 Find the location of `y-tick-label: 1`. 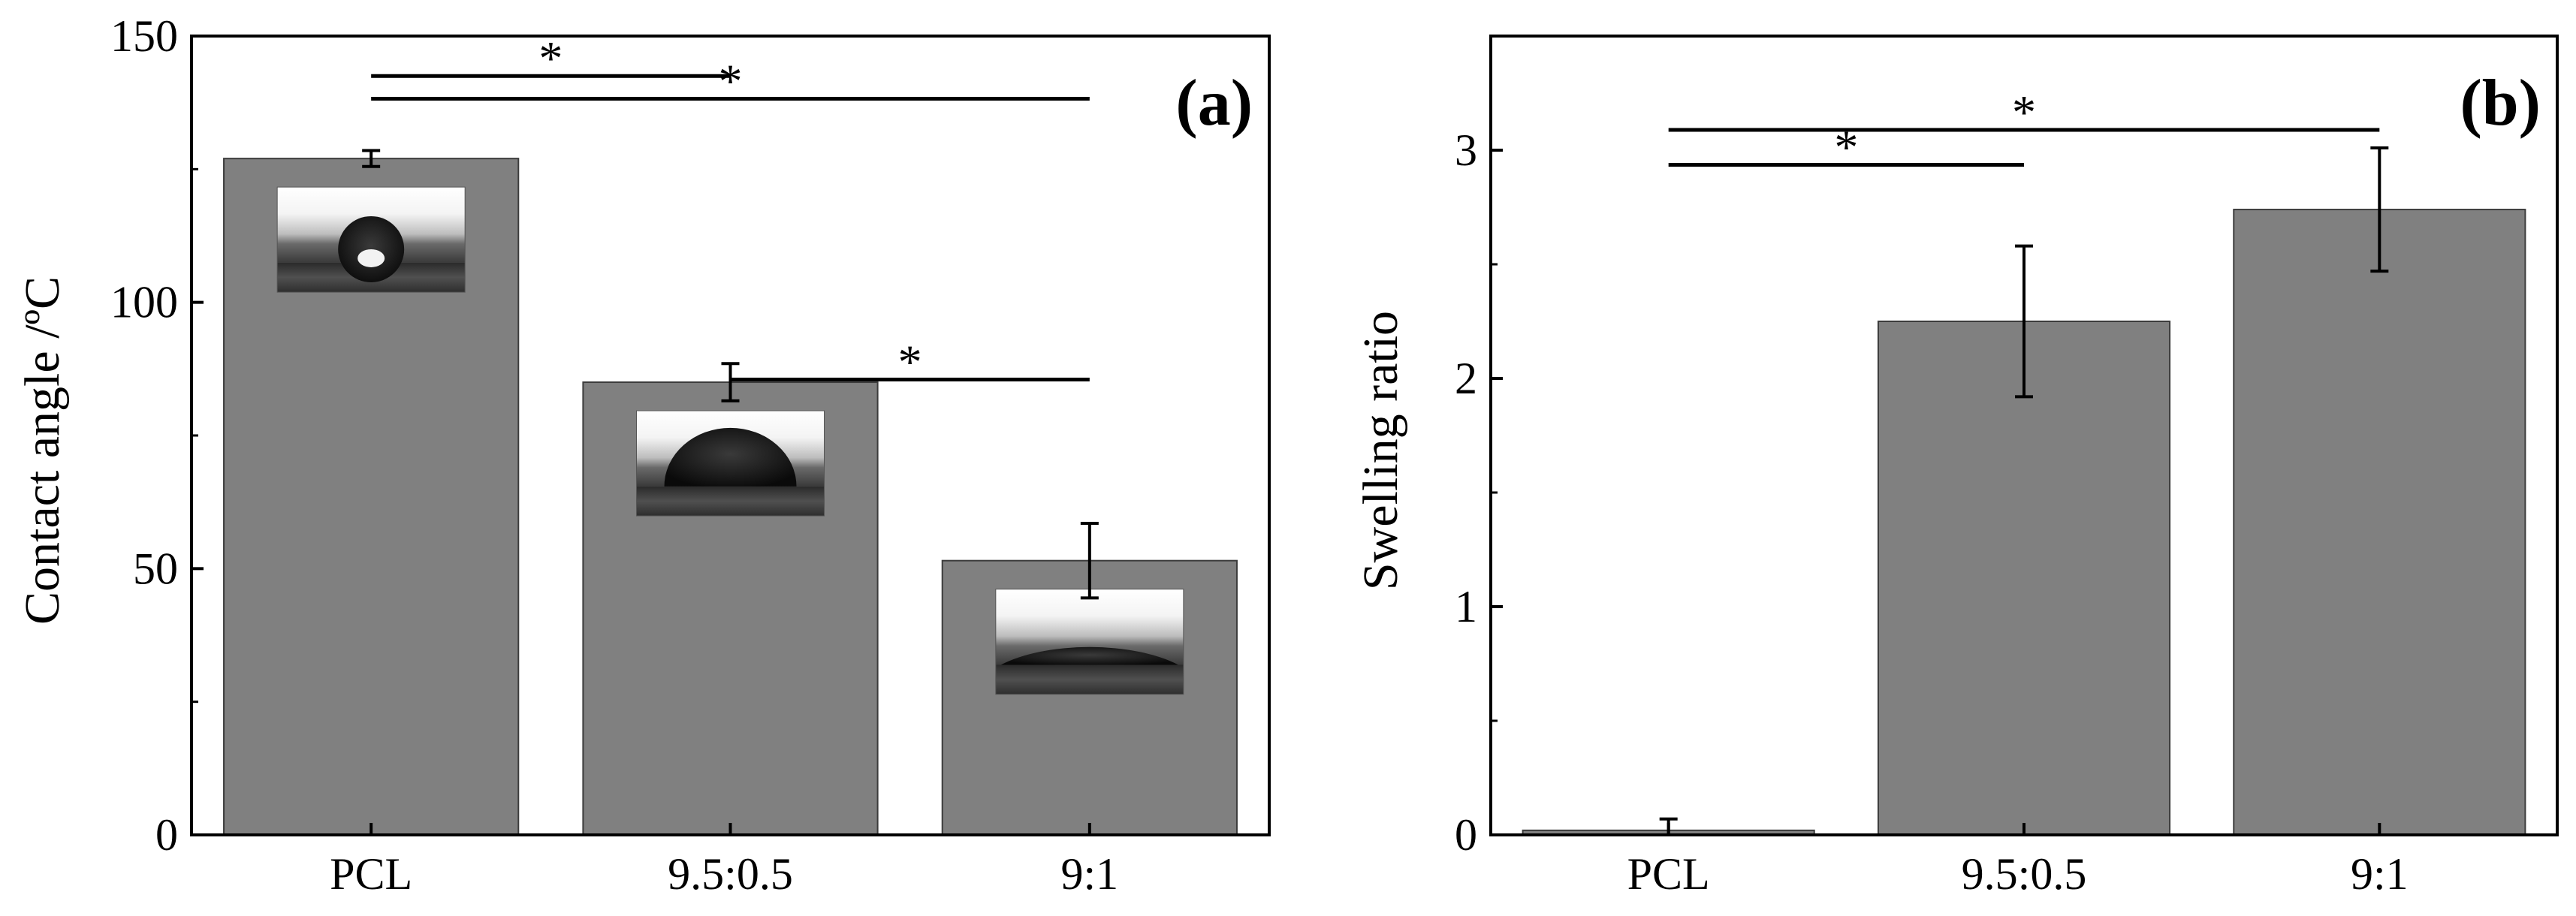

y-tick-label: 1 is located at coordinates (1466, 606).